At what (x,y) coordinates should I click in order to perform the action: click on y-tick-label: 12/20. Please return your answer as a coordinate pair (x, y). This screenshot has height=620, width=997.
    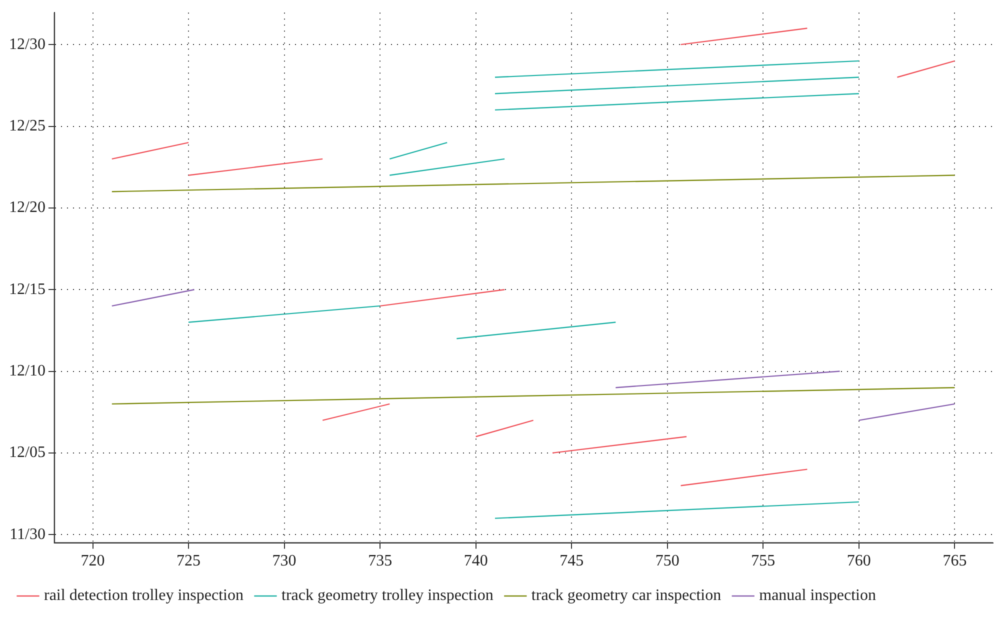
    Looking at the image, I should click on (27, 207).